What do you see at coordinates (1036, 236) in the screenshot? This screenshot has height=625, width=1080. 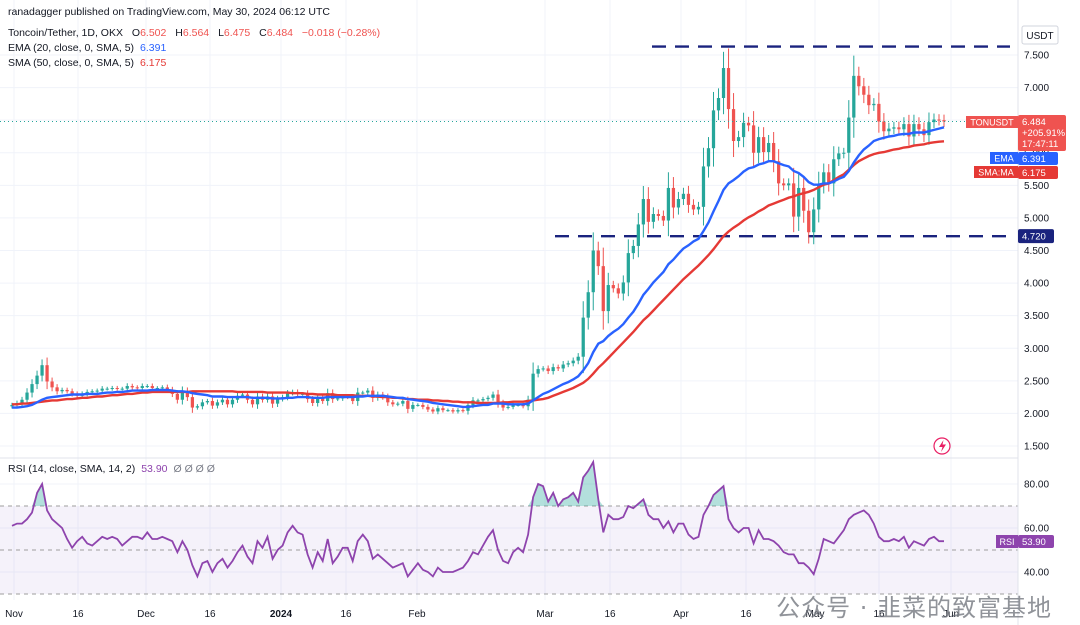 I see `support-badge: 4.720` at bounding box center [1036, 236].